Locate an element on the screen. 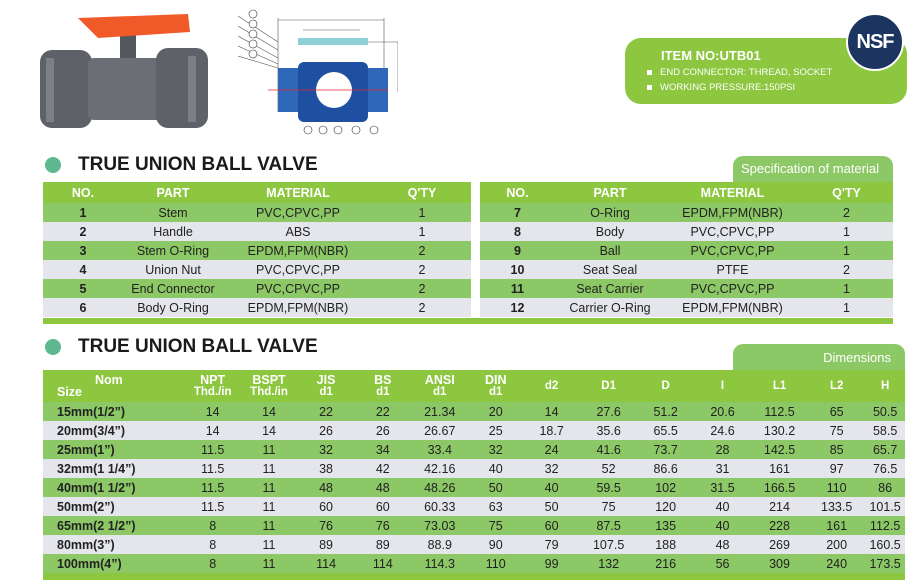 Image resolution: width=920 pixels, height=583 pixels. part-number: 4 is located at coordinates (83, 269).